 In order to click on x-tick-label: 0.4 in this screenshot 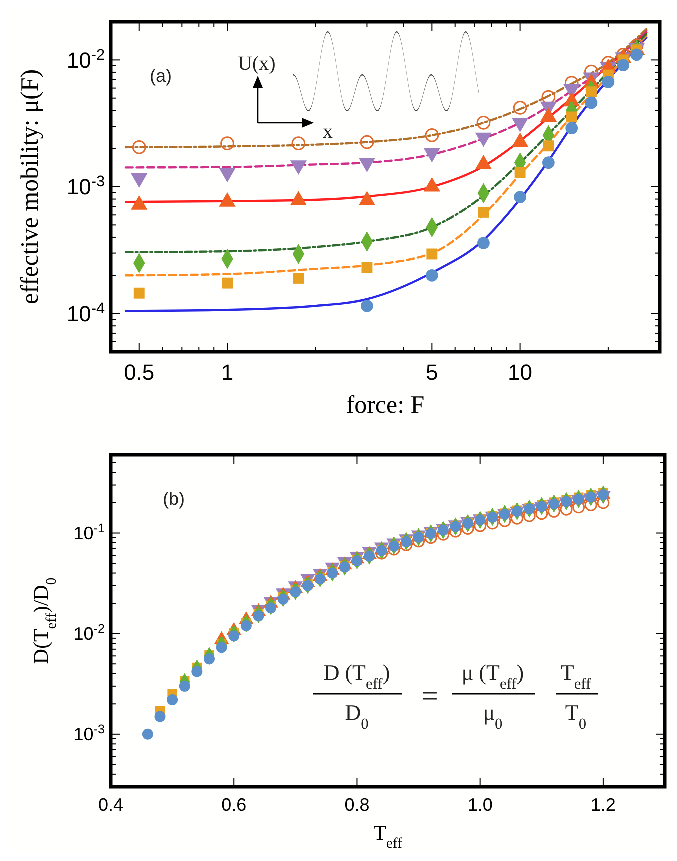, I will do `click(111, 805)`.